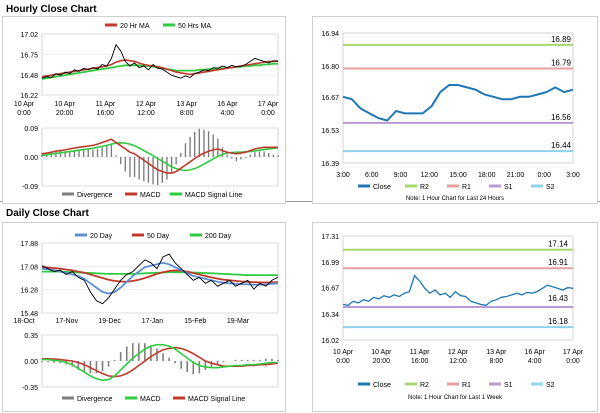 Image resolution: width=600 pixels, height=413 pixels. What do you see at coordinates (330, 98) in the screenshot?
I see `hourly-pivot-ytick: 16.67` at bounding box center [330, 98].